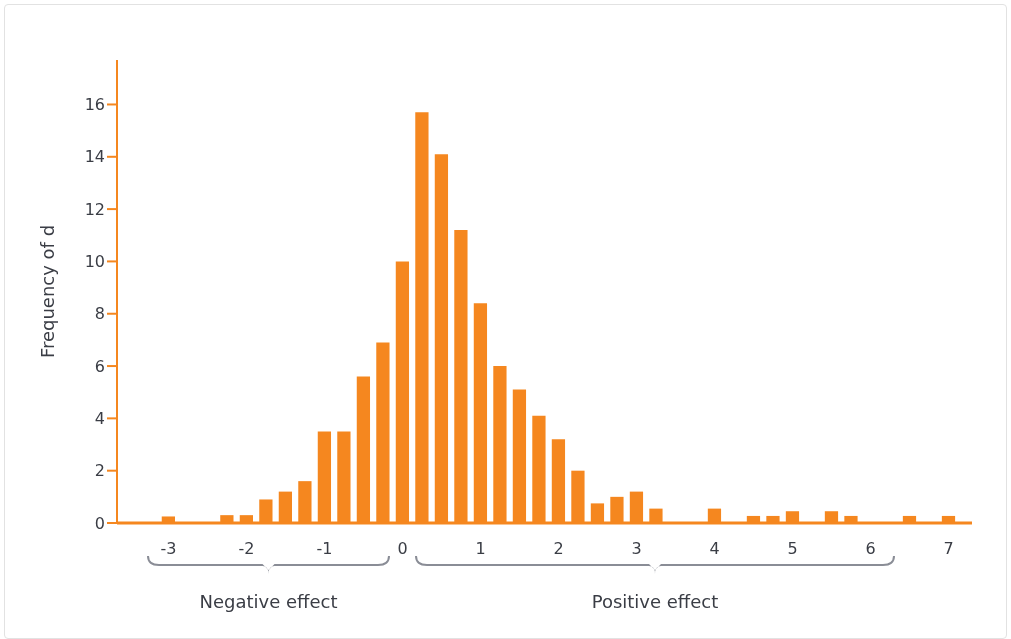  What do you see at coordinates (558, 549) in the screenshot?
I see `x-tick-label: 2` at bounding box center [558, 549].